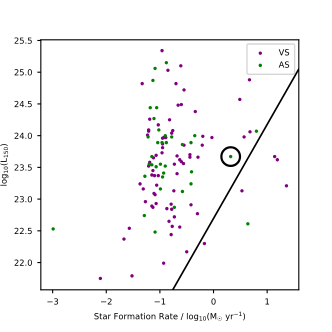 The height and width of the screenshot is (332, 332). What do you see at coordinates (213, 301) in the screenshot?
I see `x-tick-label: 0` at bounding box center [213, 301].